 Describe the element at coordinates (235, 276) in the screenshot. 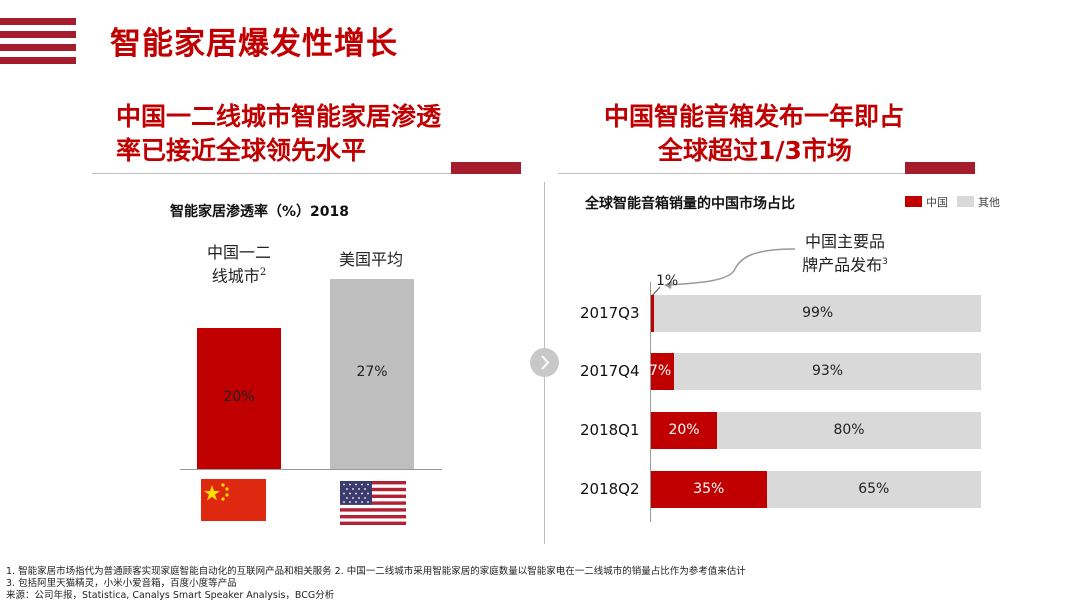

I see `category-text: 线城市` at that location.